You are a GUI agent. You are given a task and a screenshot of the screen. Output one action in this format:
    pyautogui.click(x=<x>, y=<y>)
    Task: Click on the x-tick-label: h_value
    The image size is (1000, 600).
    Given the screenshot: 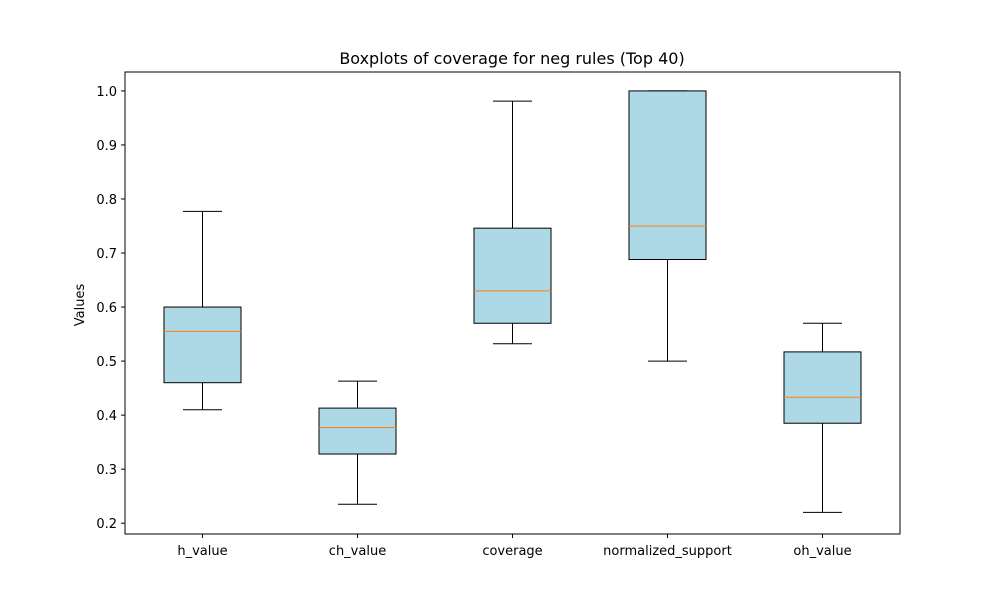 What is the action you would take?
    pyautogui.click(x=202, y=551)
    